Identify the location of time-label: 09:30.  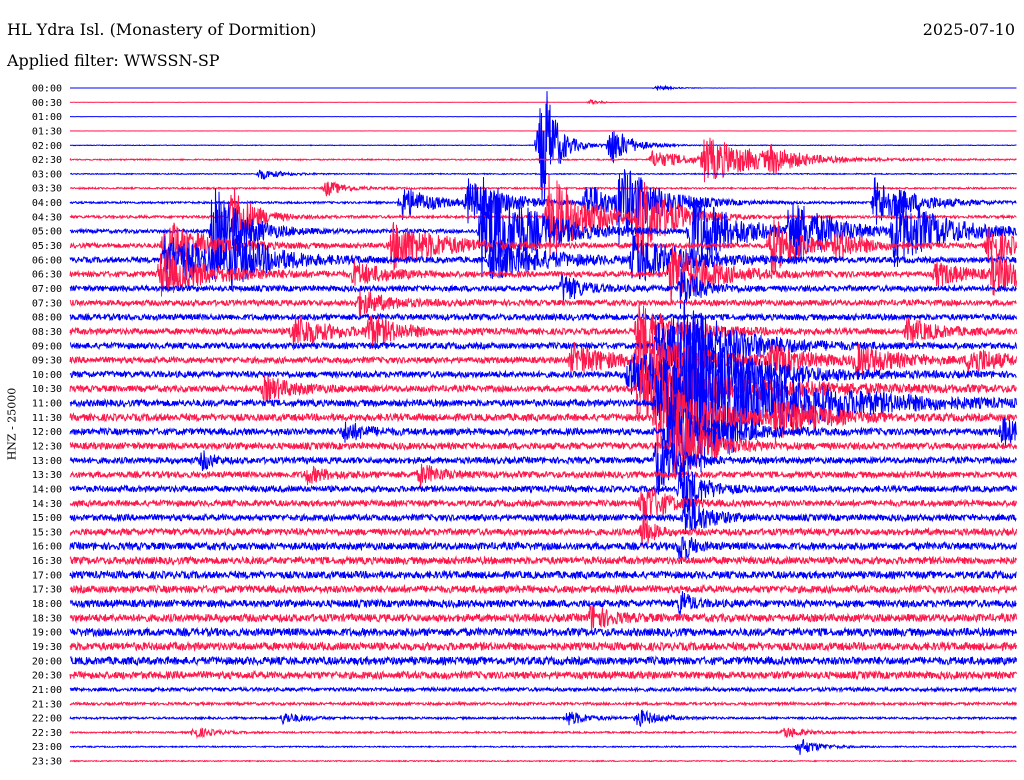
(47, 361).